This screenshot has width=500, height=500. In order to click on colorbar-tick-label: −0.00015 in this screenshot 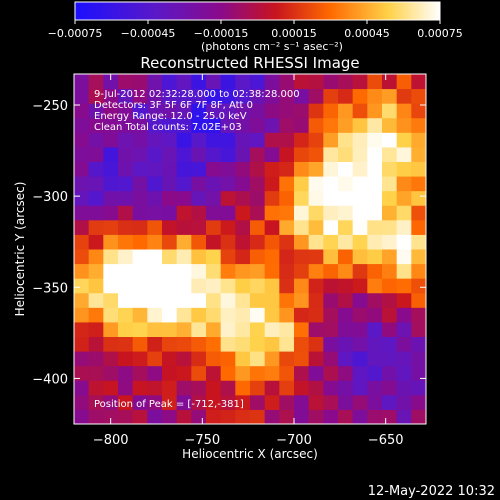, I will do `click(221, 33)`.